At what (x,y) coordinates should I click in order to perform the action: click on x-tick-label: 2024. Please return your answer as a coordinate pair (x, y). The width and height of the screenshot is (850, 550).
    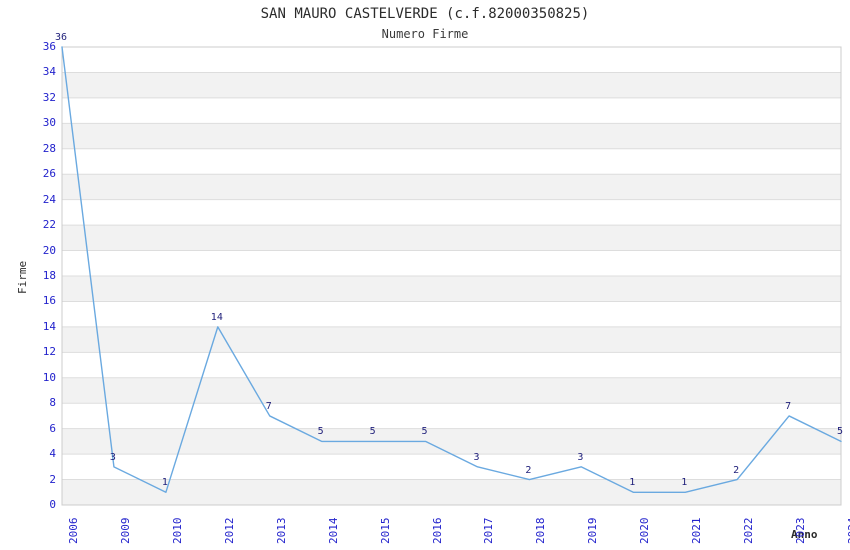
    Looking at the image, I should click on (848, 531).